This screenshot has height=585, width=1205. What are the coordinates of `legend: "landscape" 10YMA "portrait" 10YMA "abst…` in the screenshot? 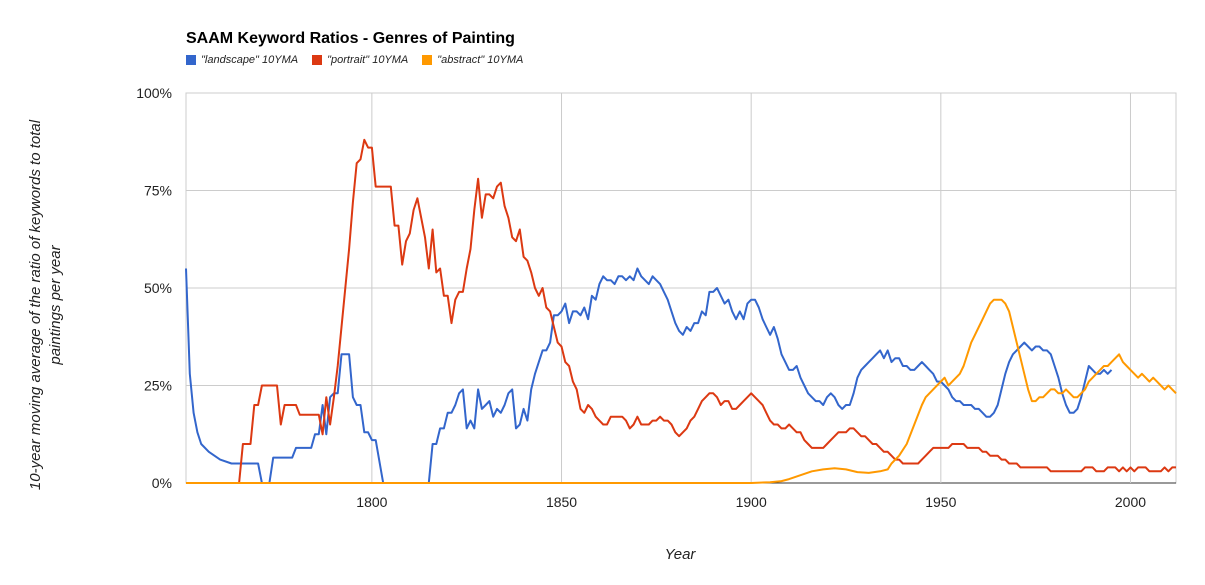 It's located at (354, 60).